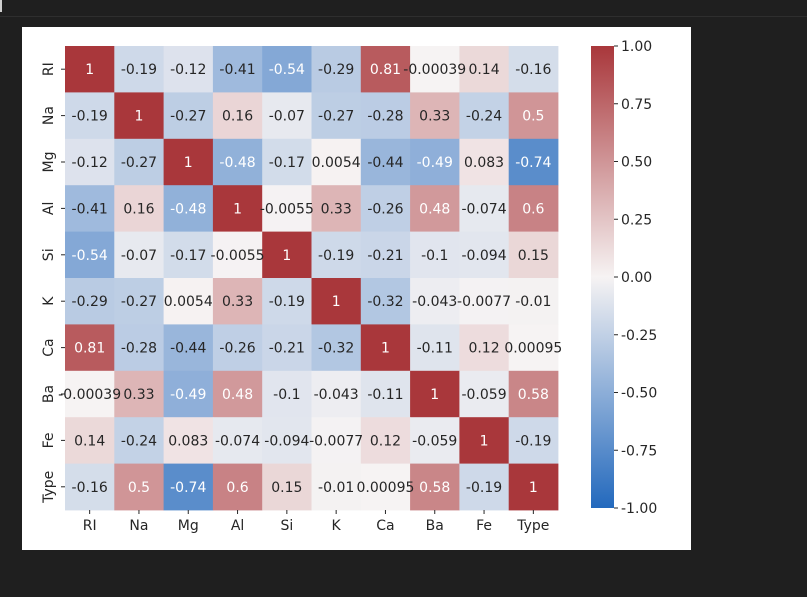 The height and width of the screenshot is (597, 807). I want to click on cell-annotation: -0.24, so click(139, 441).